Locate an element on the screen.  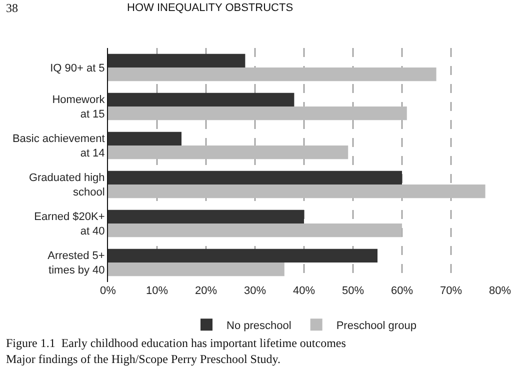
y-tick-label: IQ 90+ at 5 is located at coordinates (77, 68).